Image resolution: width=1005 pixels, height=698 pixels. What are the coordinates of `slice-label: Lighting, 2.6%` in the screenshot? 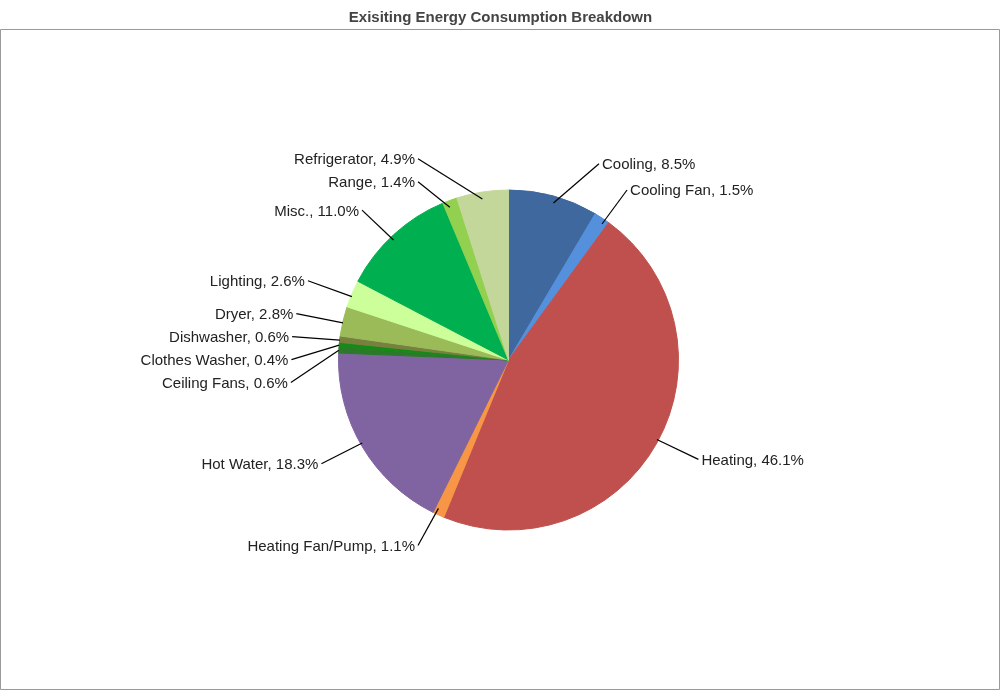 It's located at (257, 281).